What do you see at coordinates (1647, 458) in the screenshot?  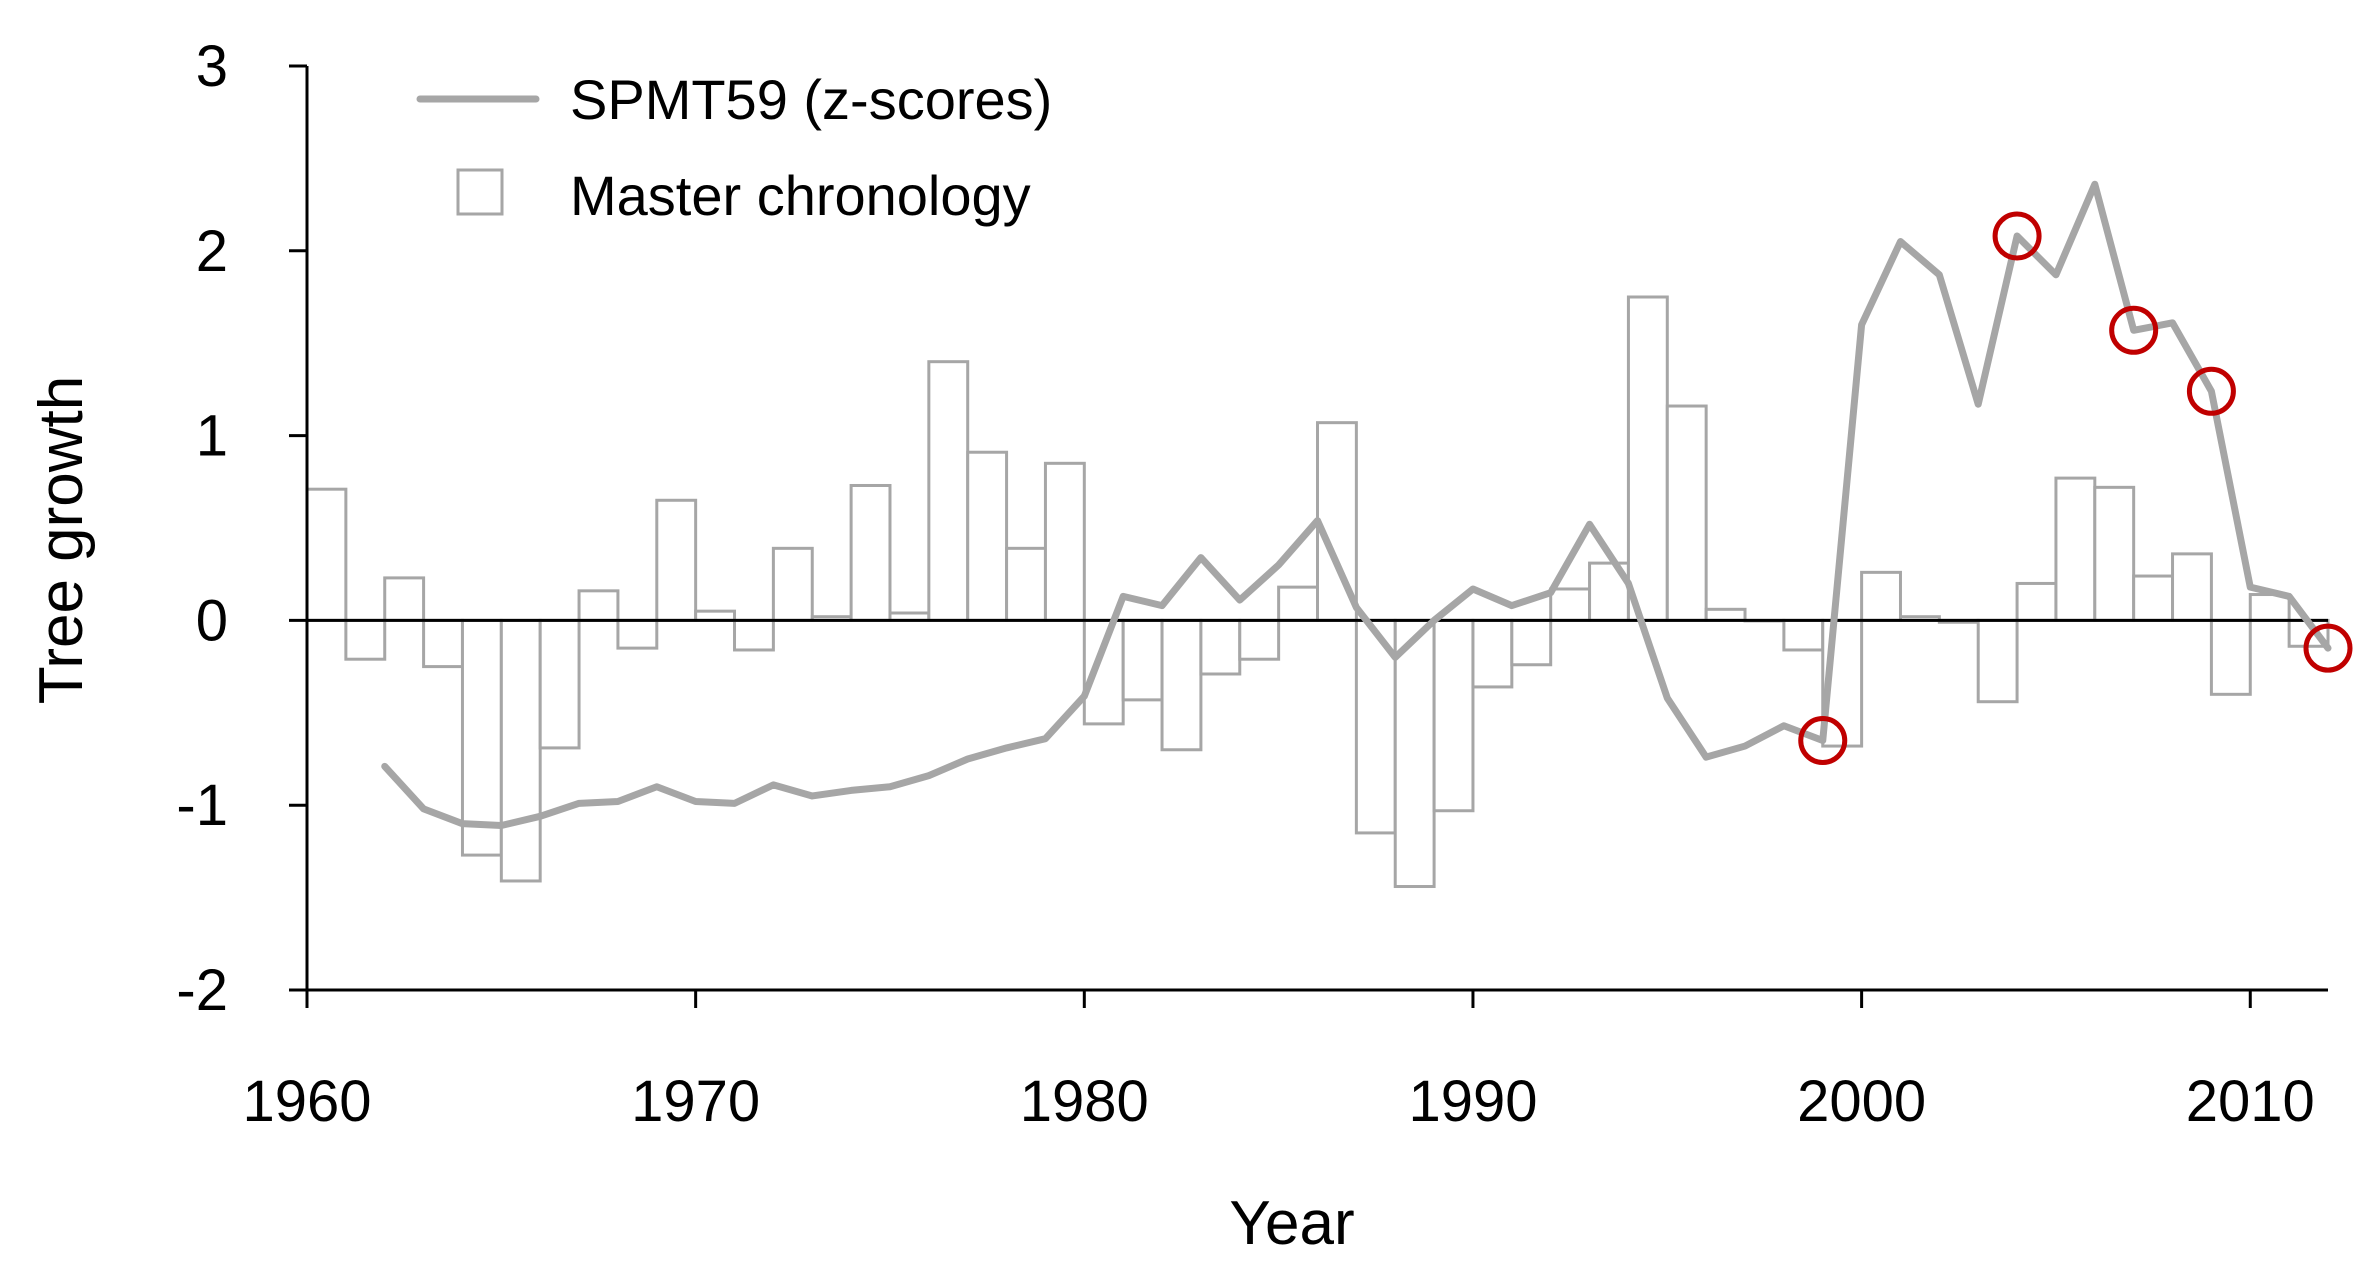 I see `chronology-bar-1994` at bounding box center [1647, 458].